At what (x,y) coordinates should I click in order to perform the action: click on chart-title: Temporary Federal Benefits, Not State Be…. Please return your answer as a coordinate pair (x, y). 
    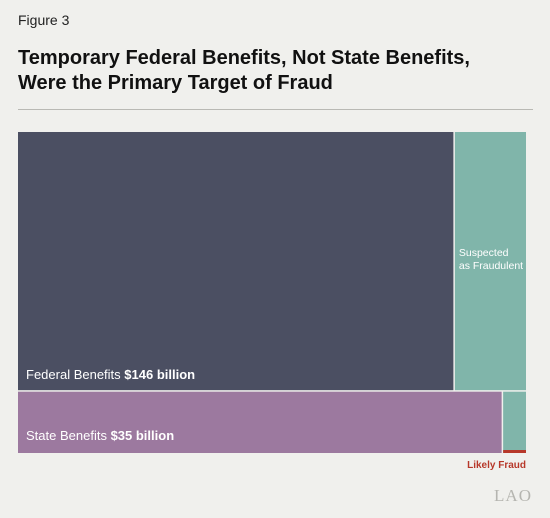
    Looking at the image, I should click on (275, 71).